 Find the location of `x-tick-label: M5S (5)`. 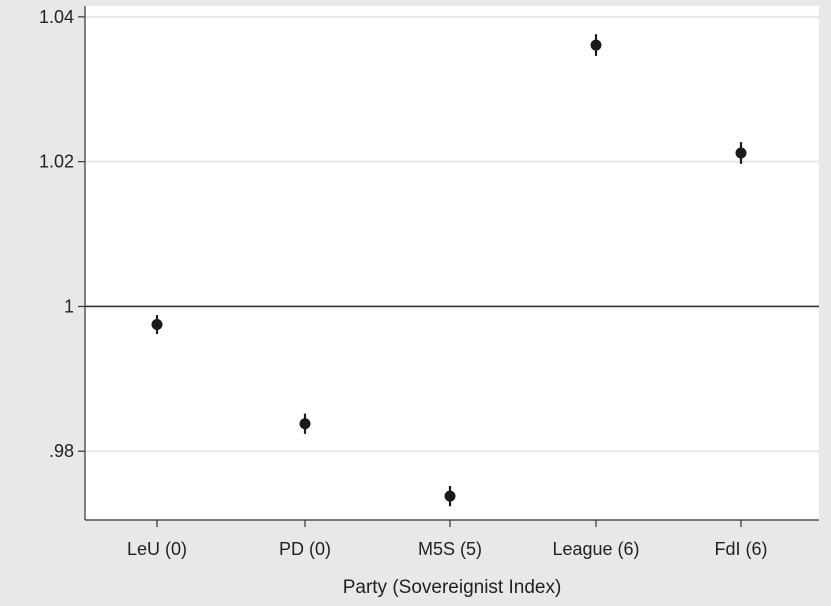

x-tick-label: M5S (5) is located at coordinates (450, 549).